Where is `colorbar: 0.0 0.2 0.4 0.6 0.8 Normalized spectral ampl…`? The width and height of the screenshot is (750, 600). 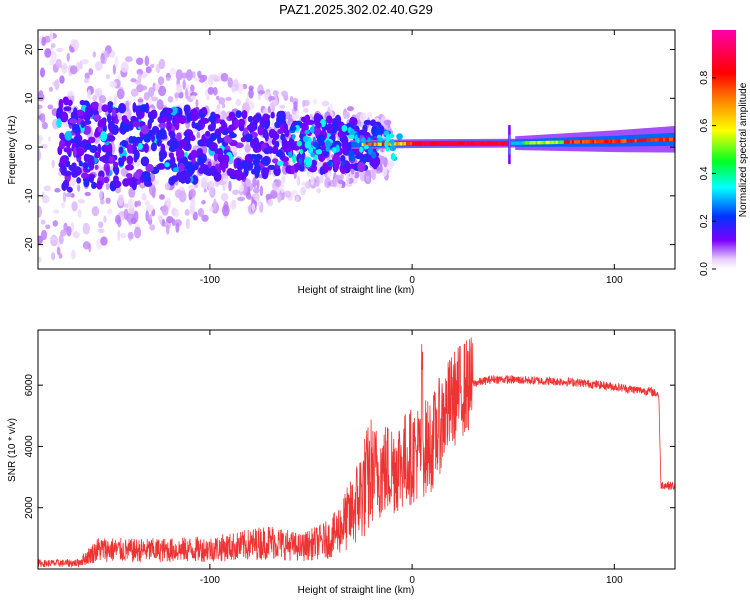
colorbar: 0.0 0.2 0.4 0.6 0.8 Normalized spectral ampl… is located at coordinates (724, 153).